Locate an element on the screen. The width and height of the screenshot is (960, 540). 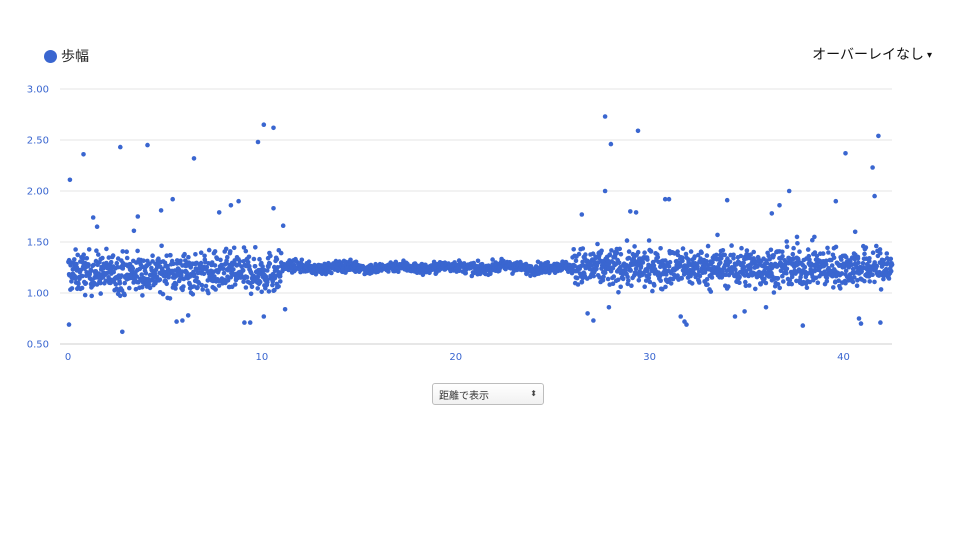
y-tick-label: 2.00 is located at coordinates (38, 192).